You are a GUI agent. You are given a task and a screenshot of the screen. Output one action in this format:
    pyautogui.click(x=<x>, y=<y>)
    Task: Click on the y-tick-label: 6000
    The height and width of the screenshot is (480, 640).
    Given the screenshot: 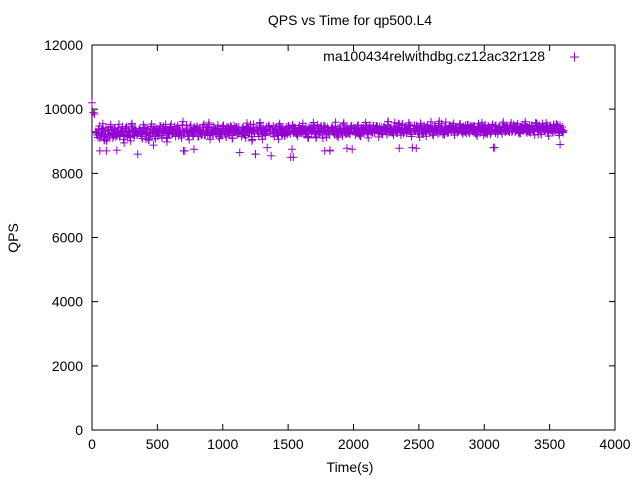 What is the action you would take?
    pyautogui.click(x=67, y=238)
    